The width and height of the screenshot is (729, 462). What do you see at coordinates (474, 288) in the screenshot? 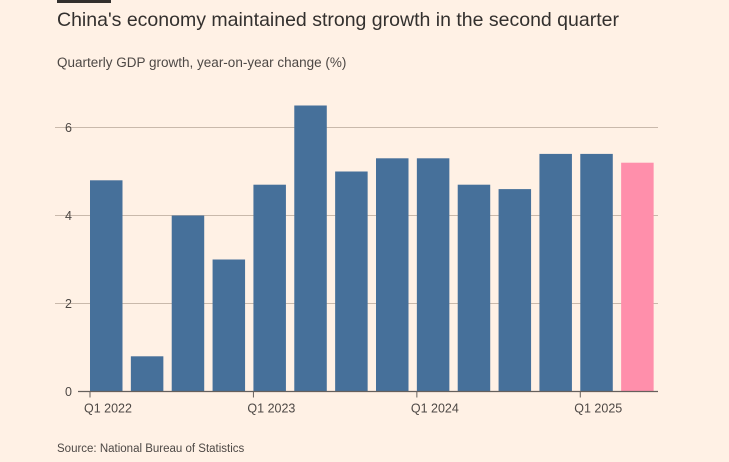
I see `bar-q2-2024` at bounding box center [474, 288].